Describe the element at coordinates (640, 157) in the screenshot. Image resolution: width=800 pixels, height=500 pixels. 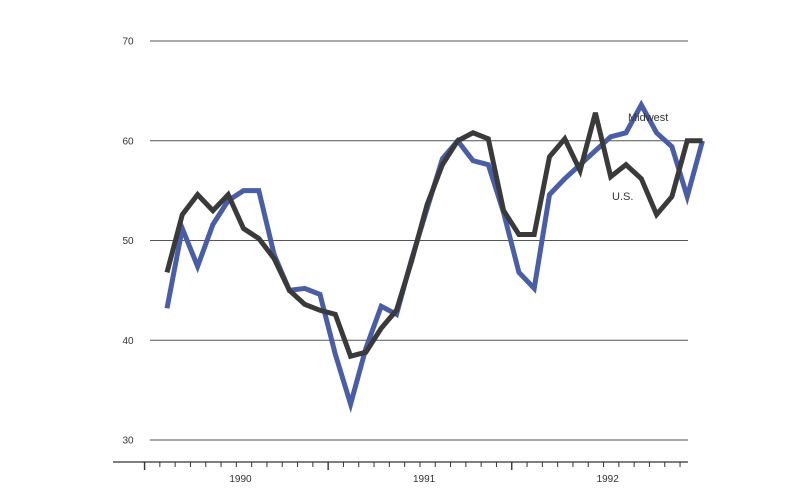
I see `legend: Midwest U.S.` at that location.